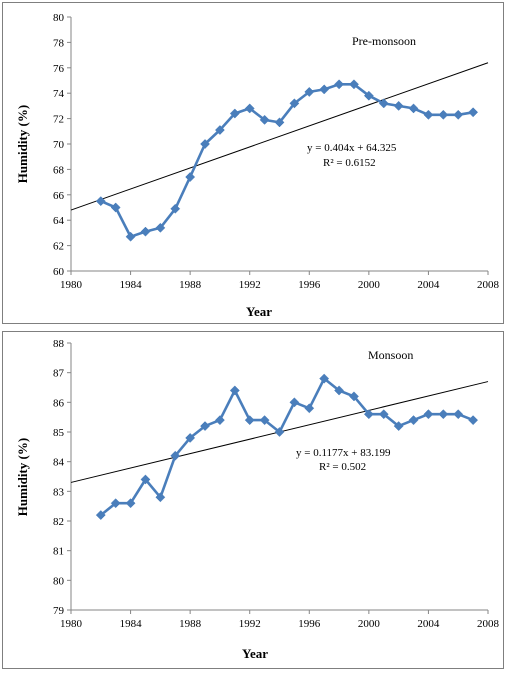  What do you see at coordinates (352, 148) in the screenshot?
I see `trend-equation: y = 0.404x + 64.325` at bounding box center [352, 148].